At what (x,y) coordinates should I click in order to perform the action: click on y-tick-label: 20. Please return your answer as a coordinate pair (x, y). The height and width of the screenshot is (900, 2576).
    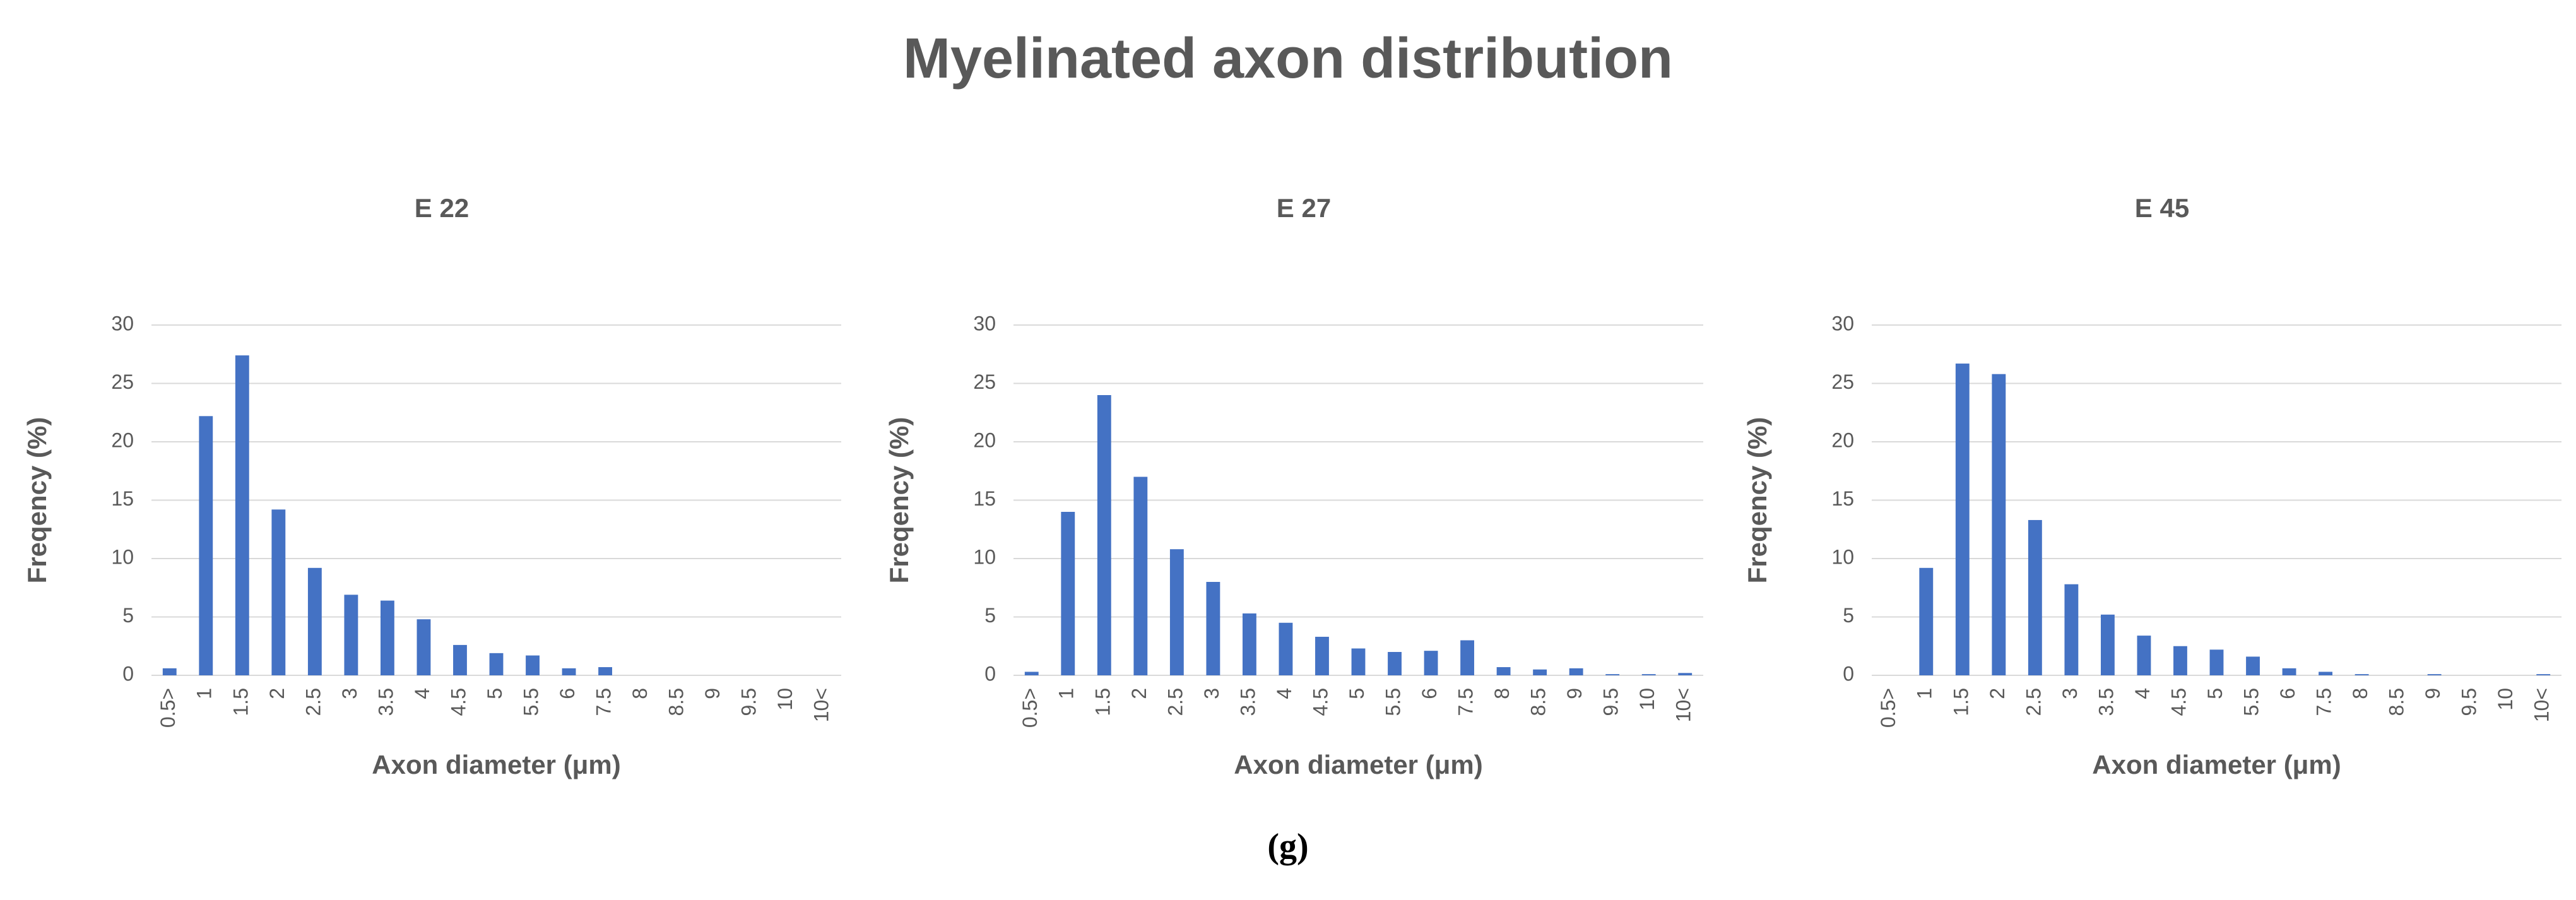
    Looking at the image, I should click on (985, 440).